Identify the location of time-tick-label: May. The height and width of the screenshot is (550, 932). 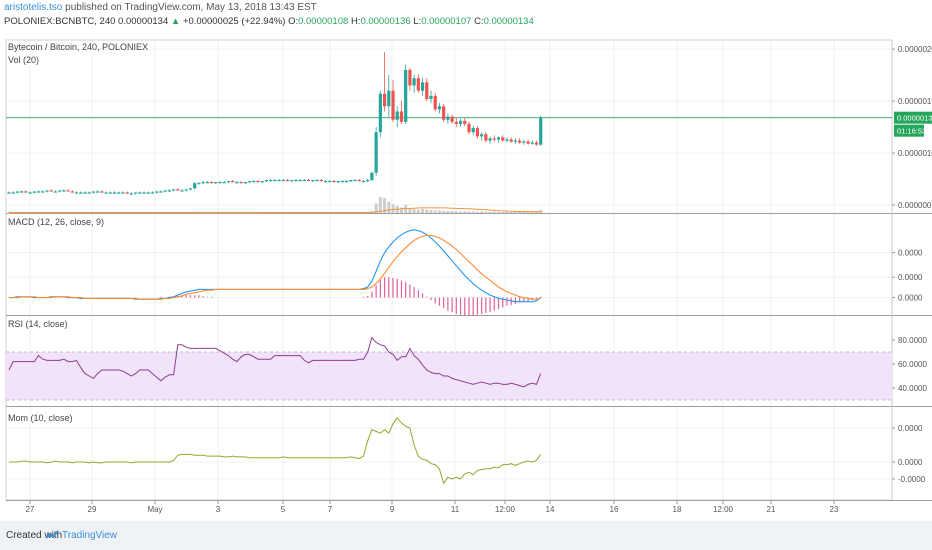
(154, 509).